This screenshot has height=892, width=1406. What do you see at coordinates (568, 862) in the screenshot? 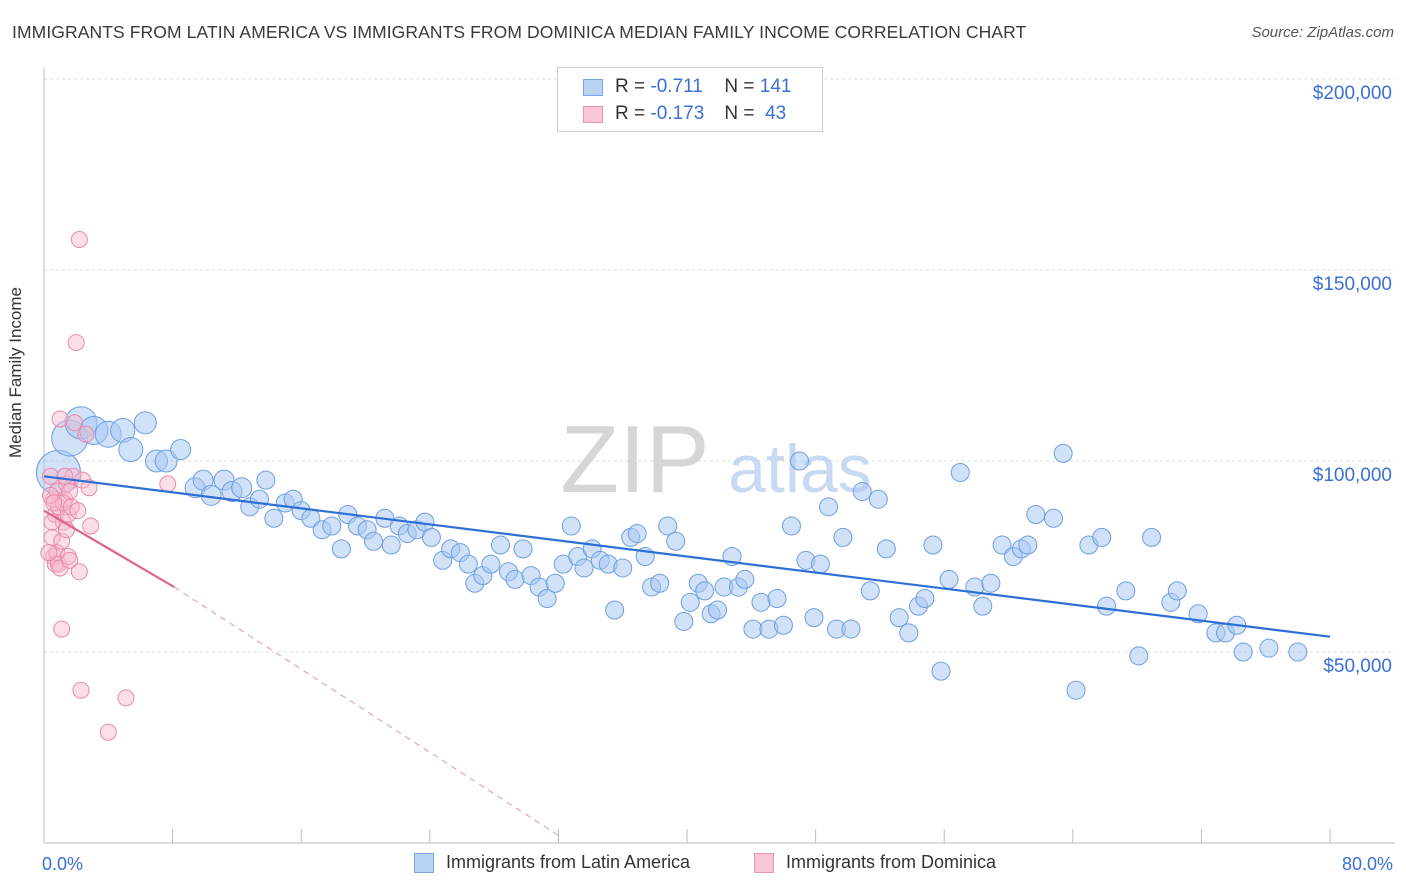
I see `legend-label-latin-america: Immigrants from Latin America` at bounding box center [568, 862].